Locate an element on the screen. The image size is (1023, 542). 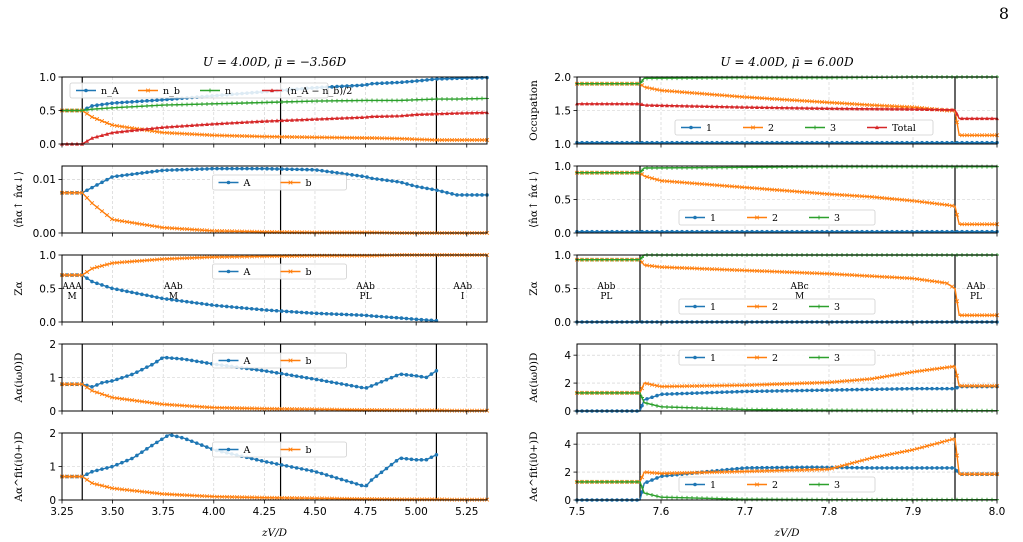
y-tick-label: 0 is located at coordinates (567, 412).